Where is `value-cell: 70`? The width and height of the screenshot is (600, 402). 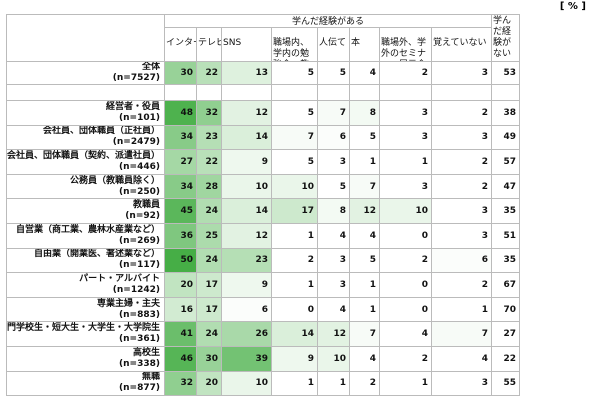 value-cell: 70 is located at coordinates (506, 310).